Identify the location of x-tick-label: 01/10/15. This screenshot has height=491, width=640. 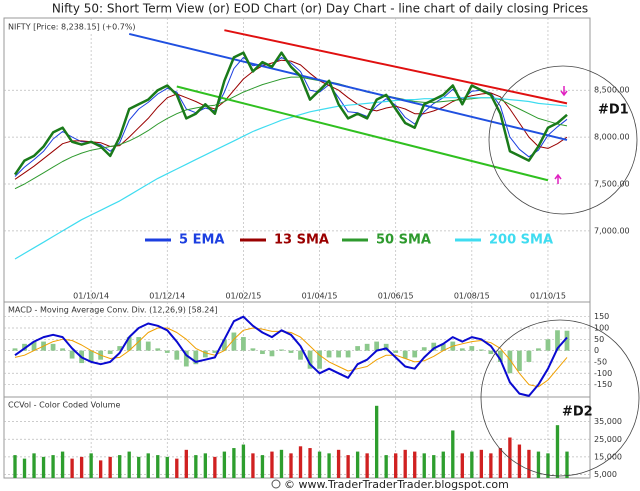
(548, 296).